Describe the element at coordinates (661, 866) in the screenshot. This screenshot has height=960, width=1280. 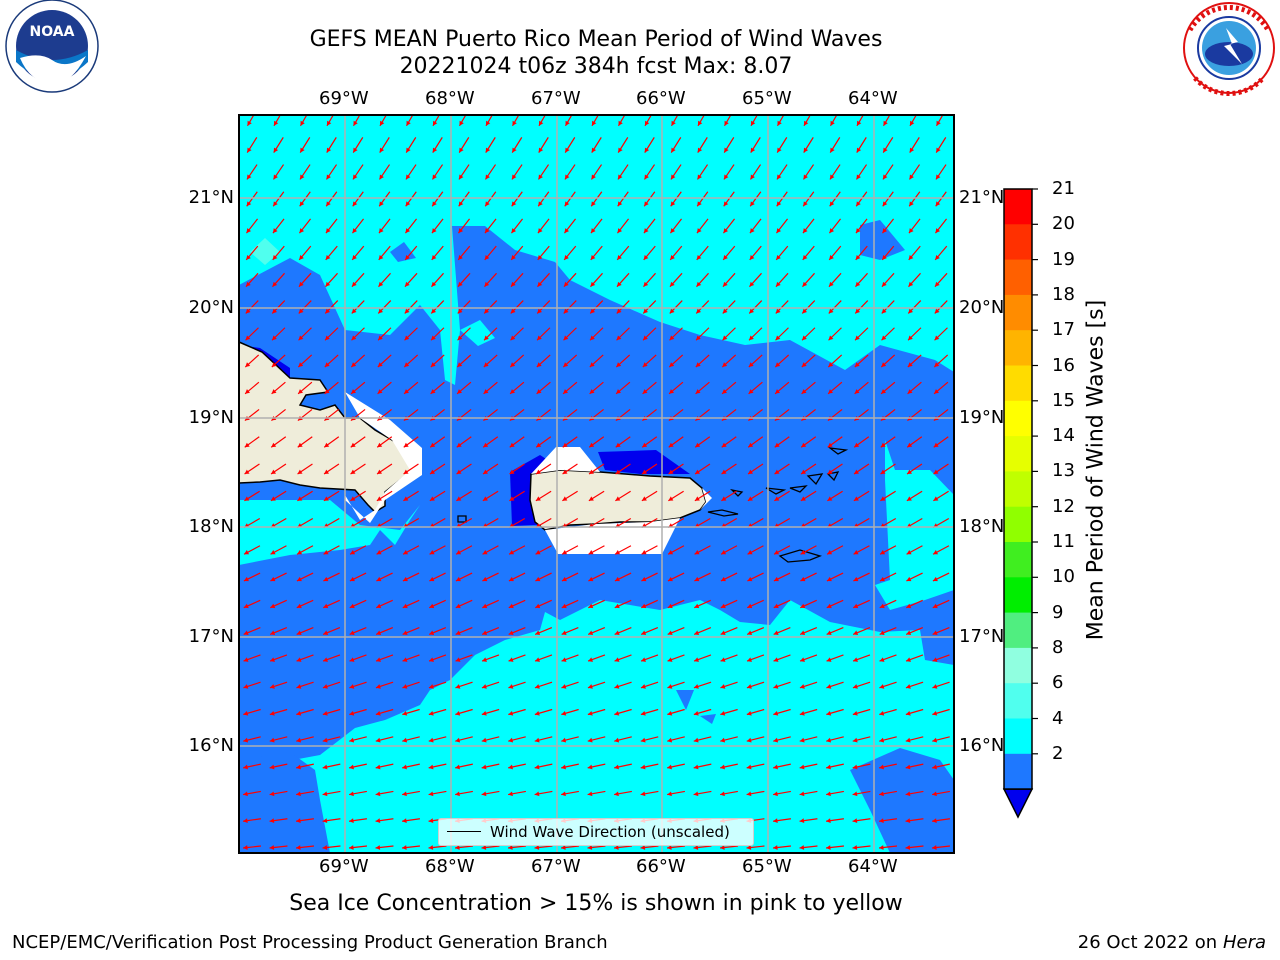
I see `lon-tick-label: 66°W` at that location.